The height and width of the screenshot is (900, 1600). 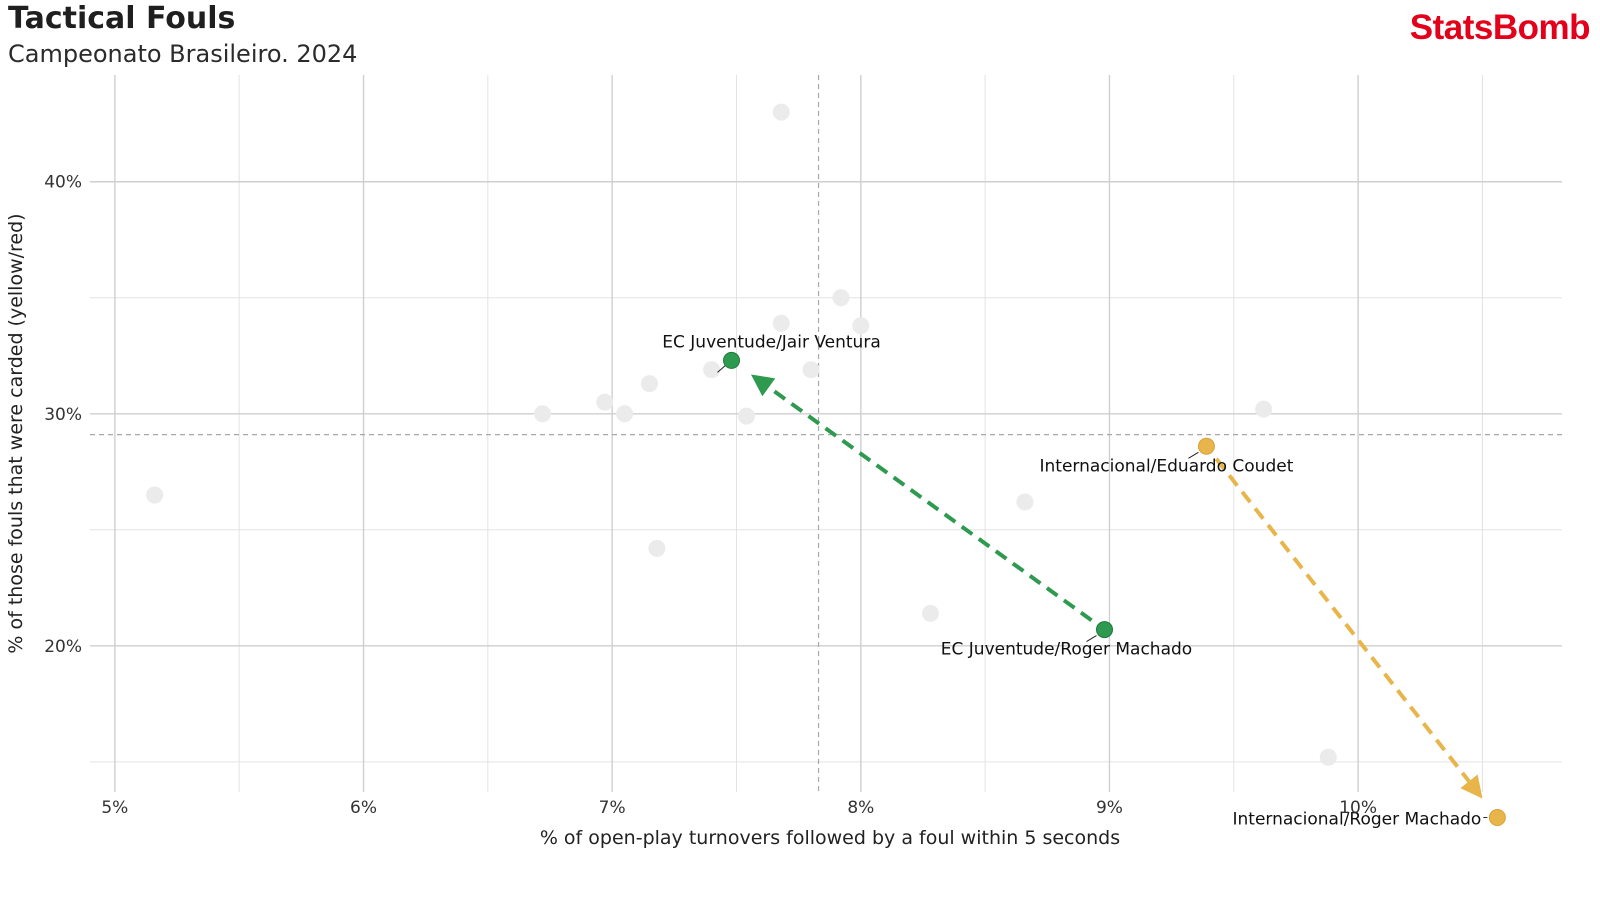 I want to click on internacional-eduardo-coudet-label: Internacional/Eduardo Coudet, so click(x=1166, y=466).